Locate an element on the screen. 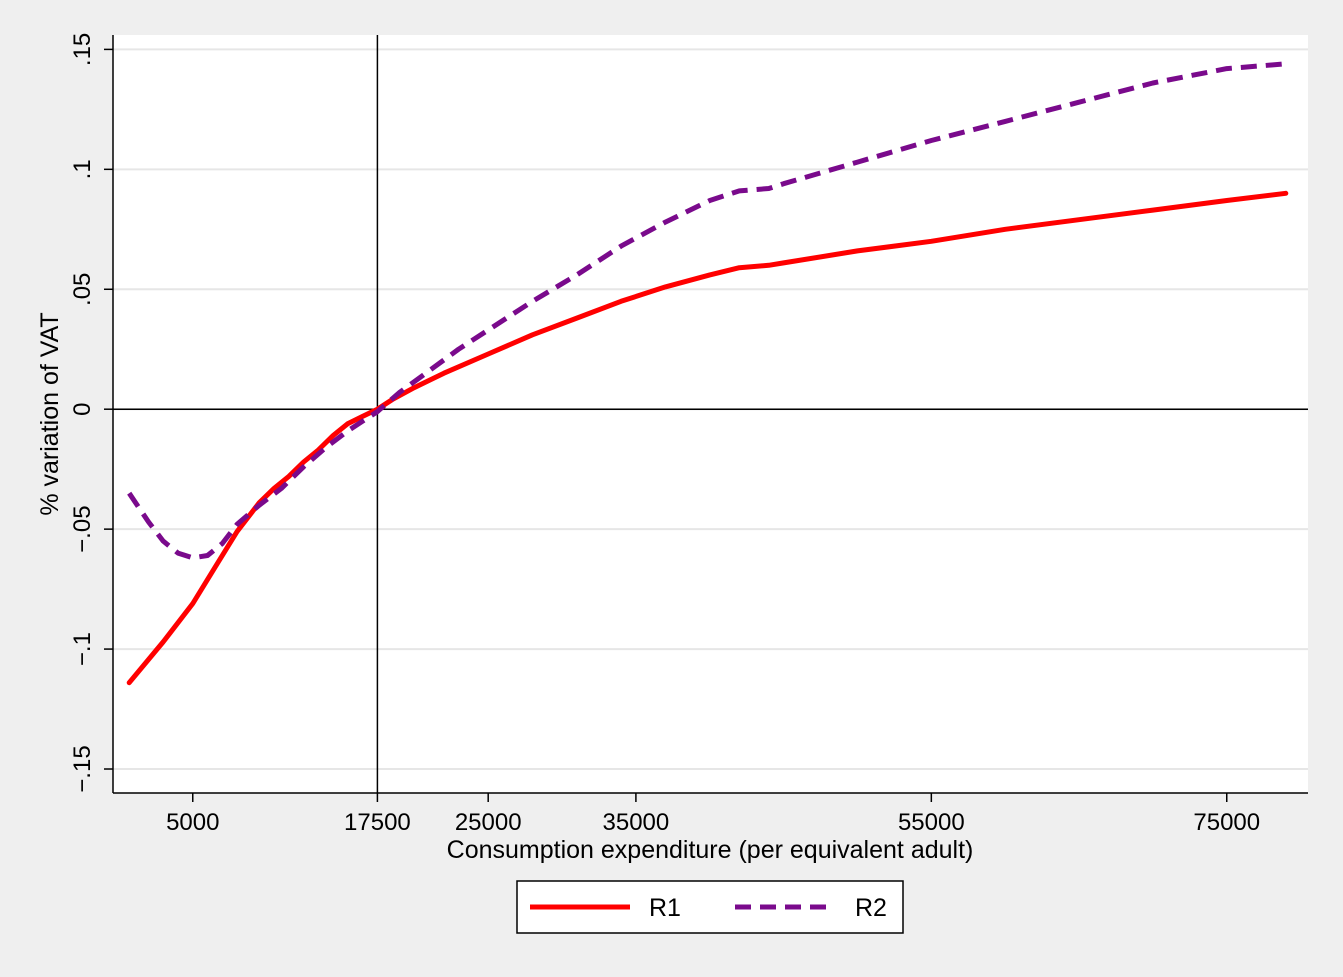 The height and width of the screenshot is (977, 1343). x-tick-label-1: 17500 is located at coordinates (377, 822).